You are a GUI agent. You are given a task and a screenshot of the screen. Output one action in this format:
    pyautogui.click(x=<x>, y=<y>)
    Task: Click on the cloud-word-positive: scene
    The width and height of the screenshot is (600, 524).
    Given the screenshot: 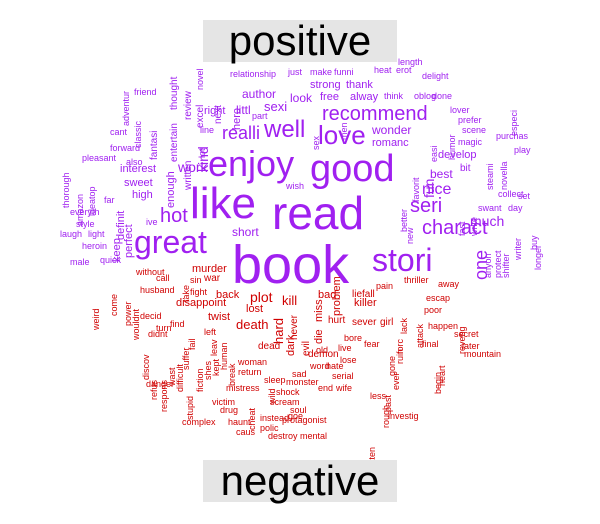 What is the action you would take?
    pyautogui.click(x=474, y=130)
    